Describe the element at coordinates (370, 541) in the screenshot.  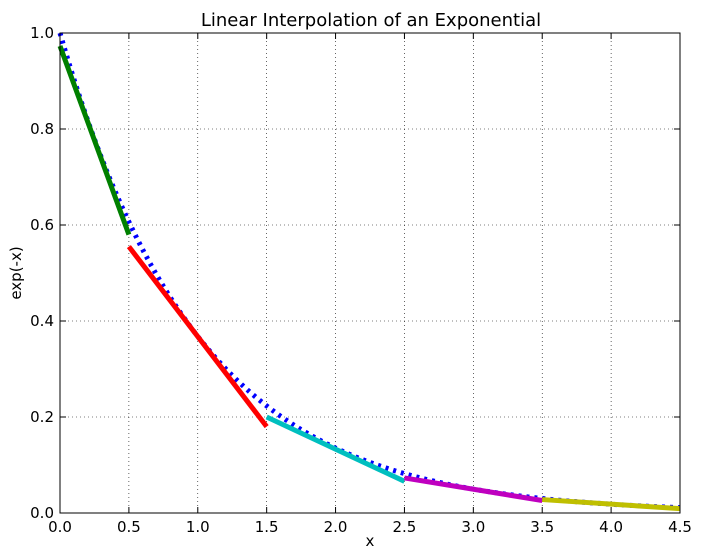
I see `x-axis-label: x` at that location.